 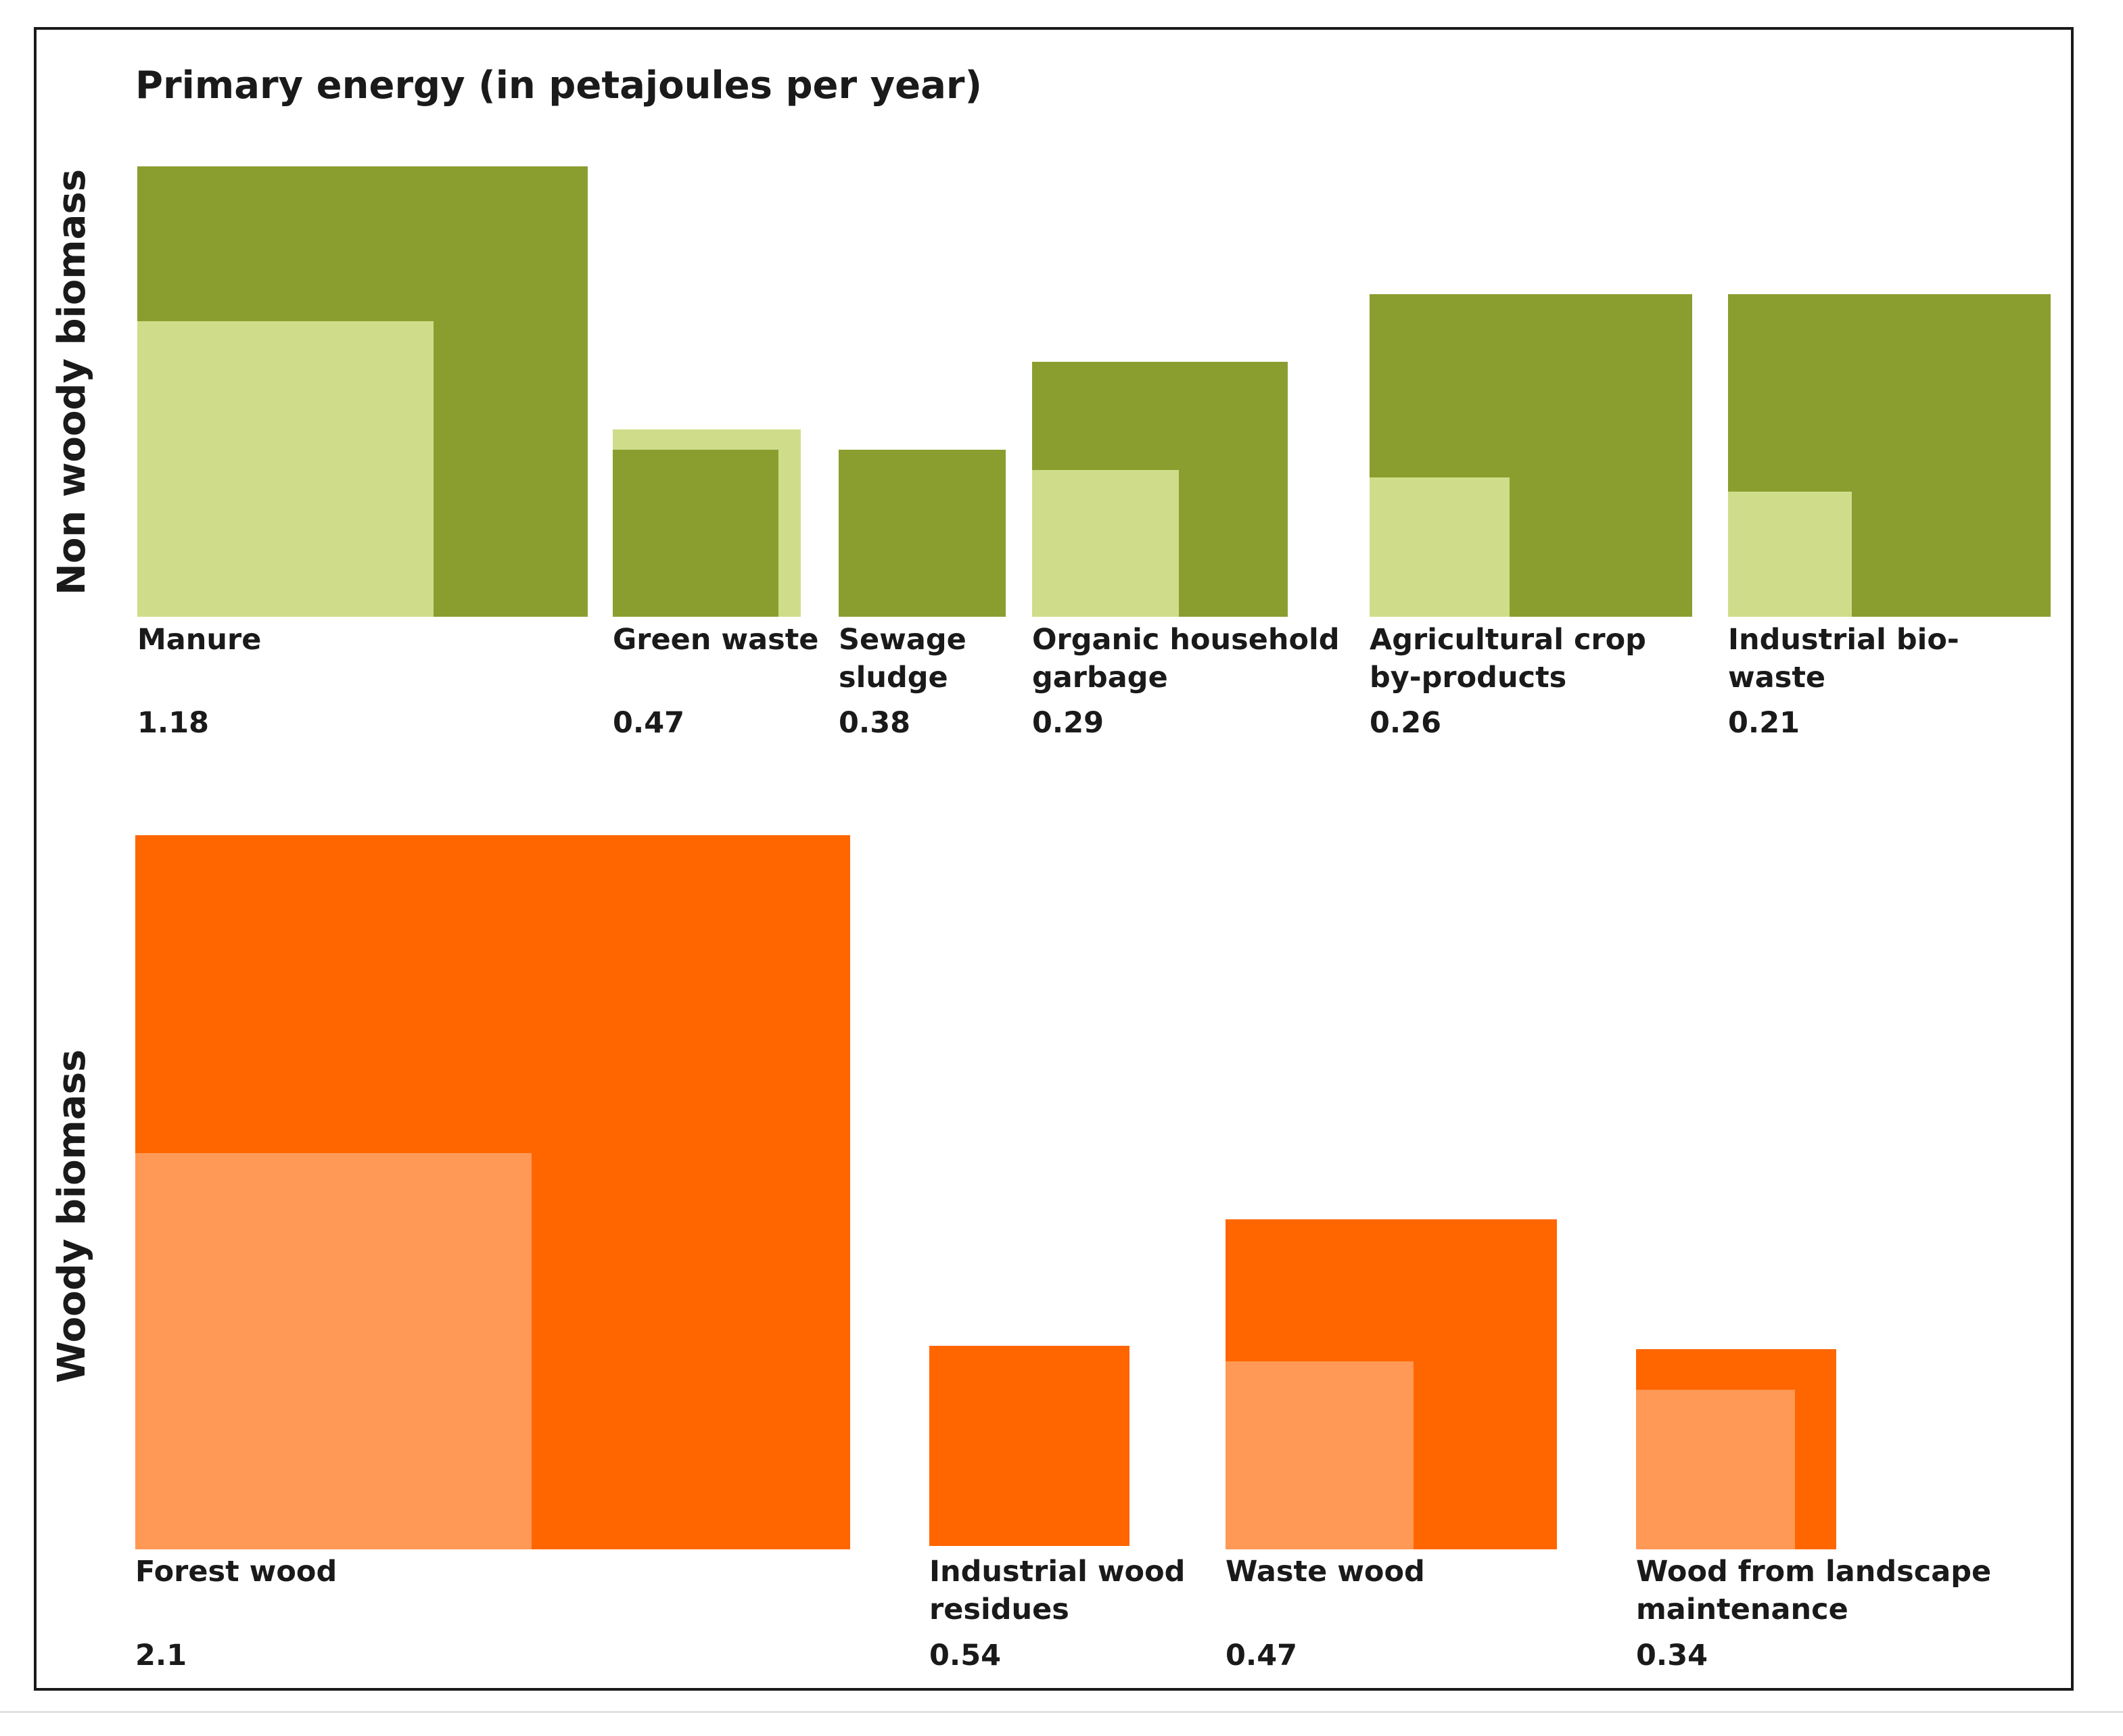 What do you see at coordinates (1405, 723) in the screenshot?
I see `value-label-agricultural-crop-by-products: 0.26` at bounding box center [1405, 723].